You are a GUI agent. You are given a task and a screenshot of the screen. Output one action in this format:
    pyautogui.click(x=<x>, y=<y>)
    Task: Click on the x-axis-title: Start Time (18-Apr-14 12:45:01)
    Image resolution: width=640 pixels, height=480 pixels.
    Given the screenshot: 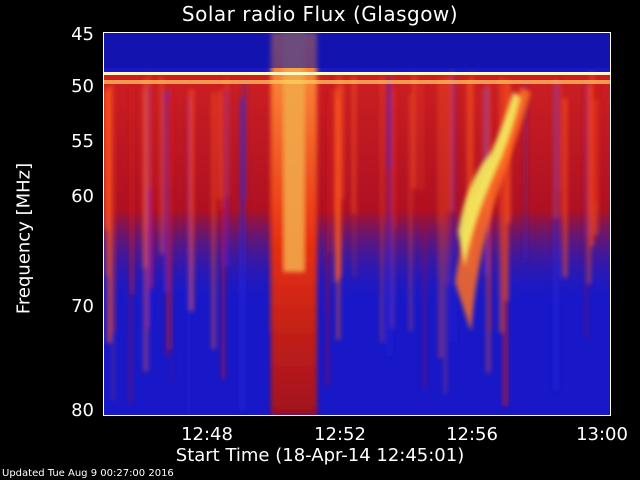 What is the action you would take?
    pyautogui.click(x=320, y=455)
    